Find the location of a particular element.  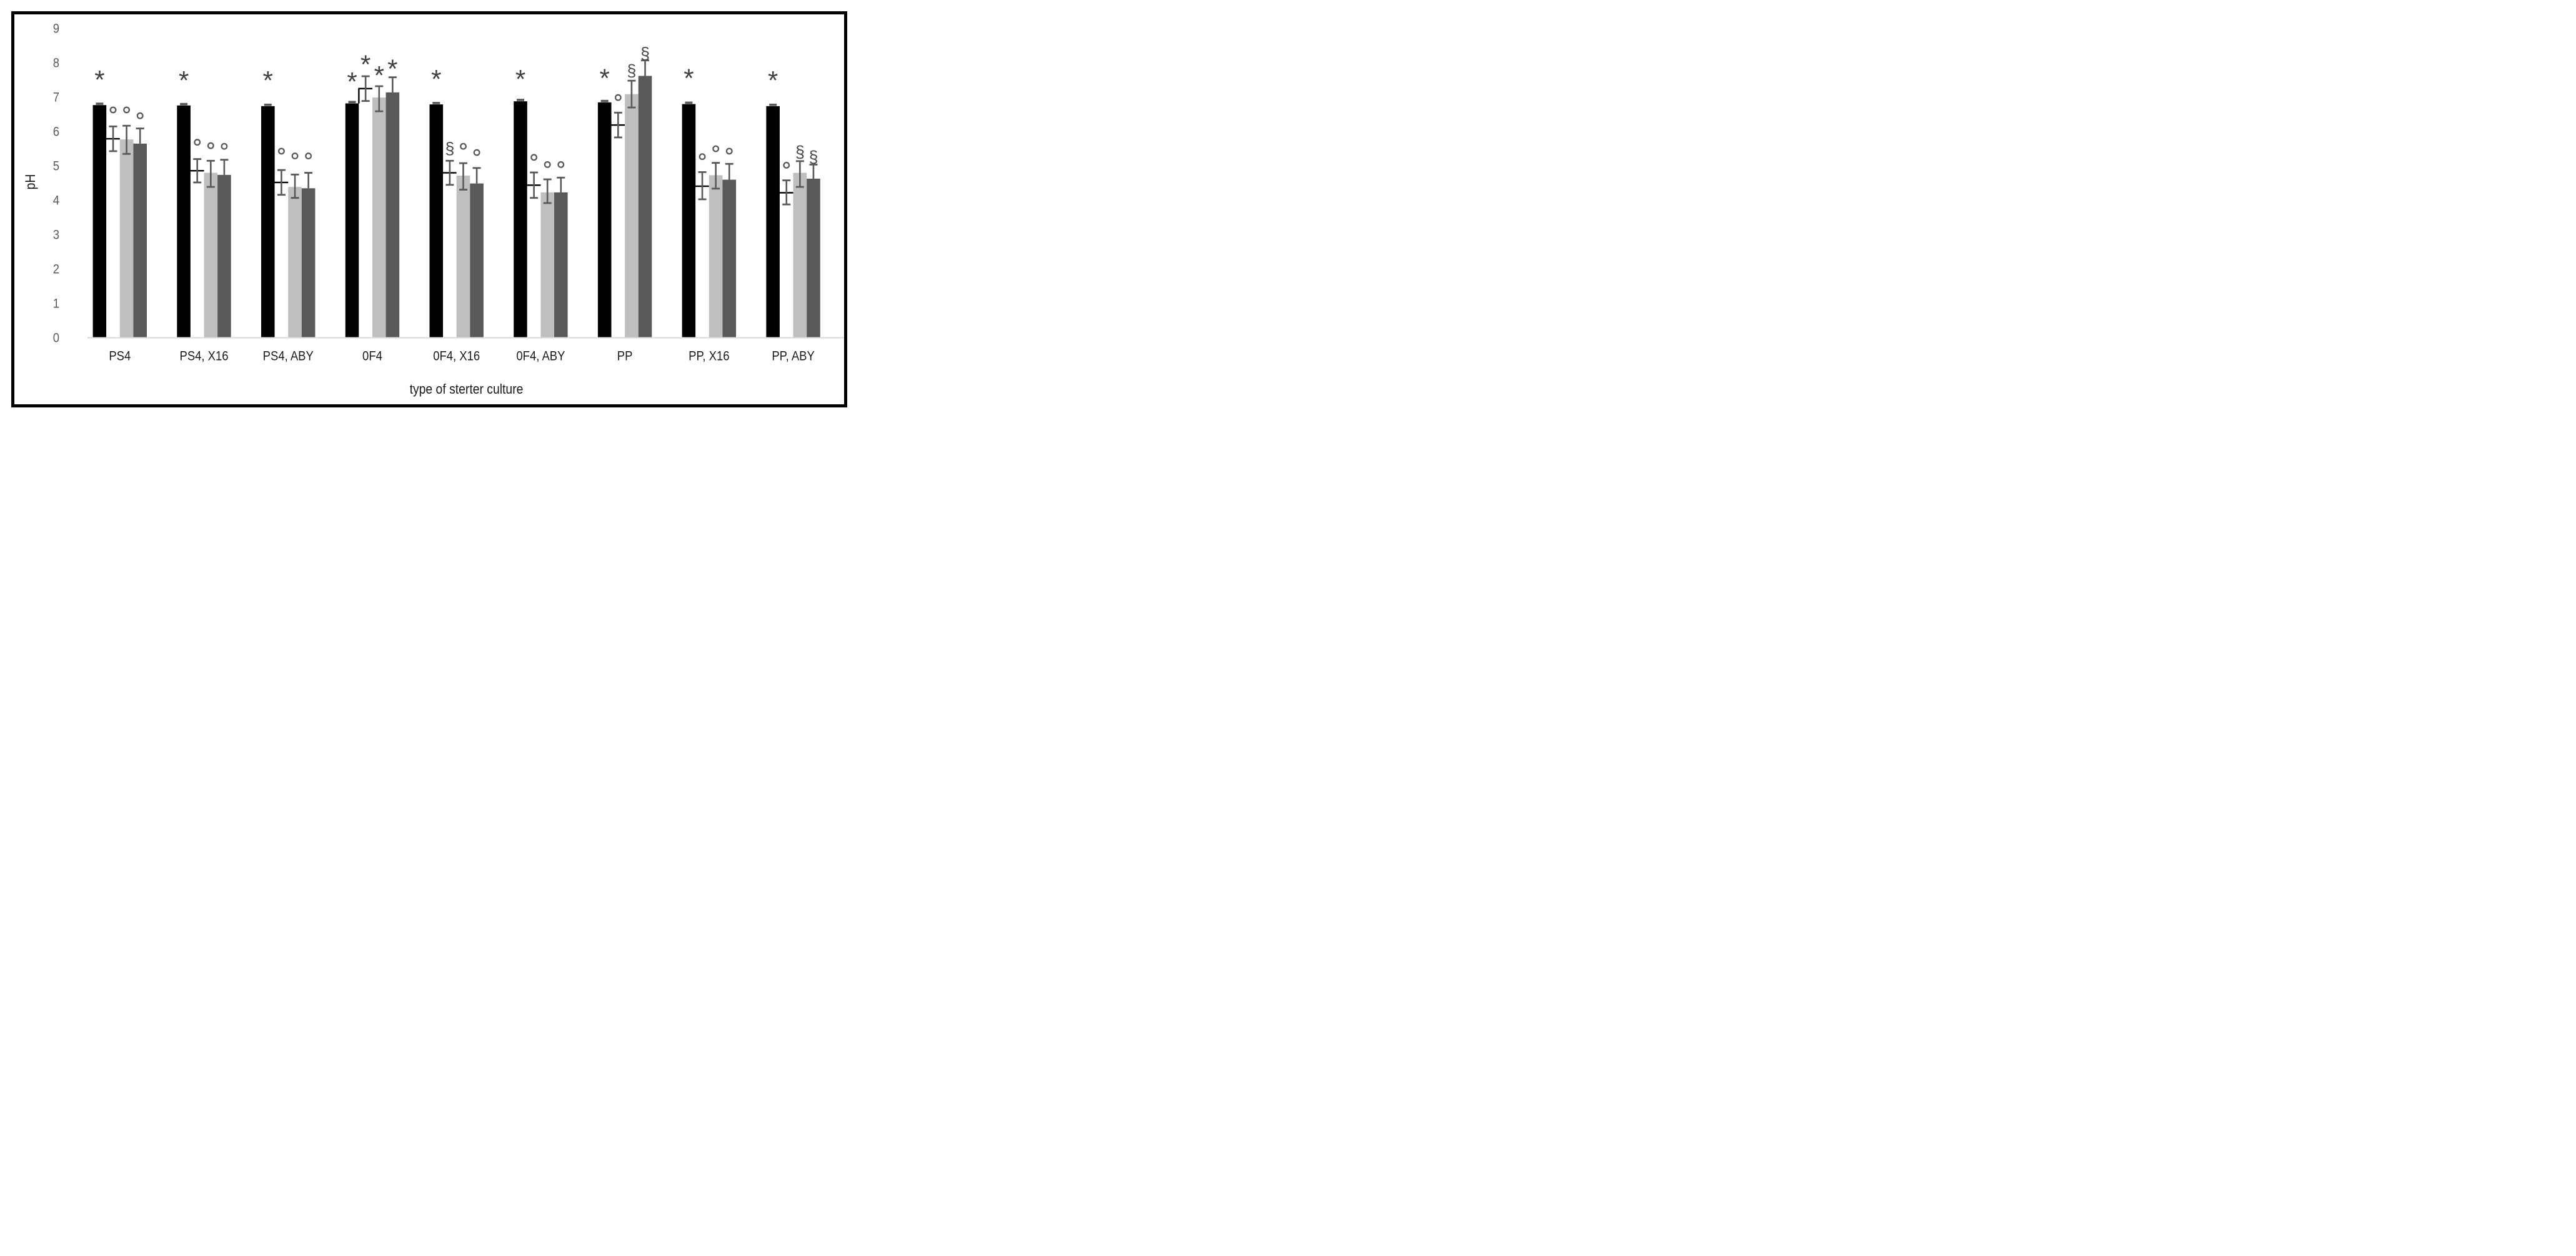

x-axis-title: type of sterter culture is located at coordinates (467, 389).